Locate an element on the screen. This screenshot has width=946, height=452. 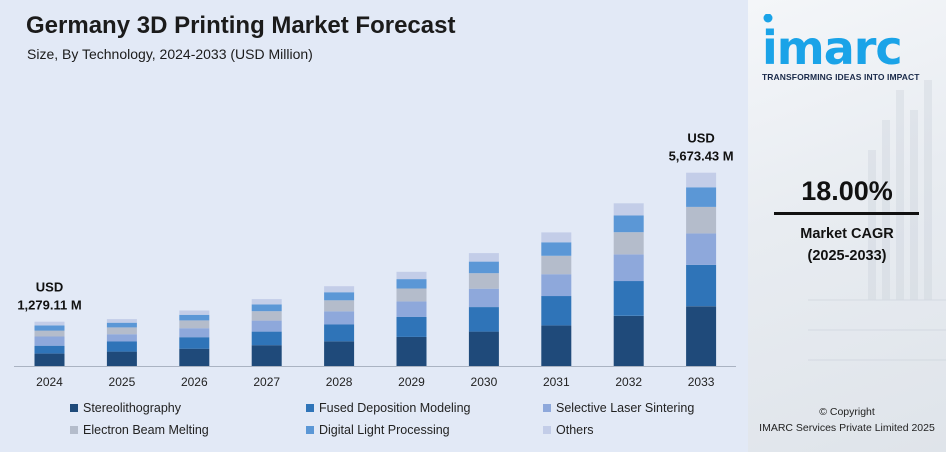
imarc-logo: imarc is located at coordinates (848, 53).